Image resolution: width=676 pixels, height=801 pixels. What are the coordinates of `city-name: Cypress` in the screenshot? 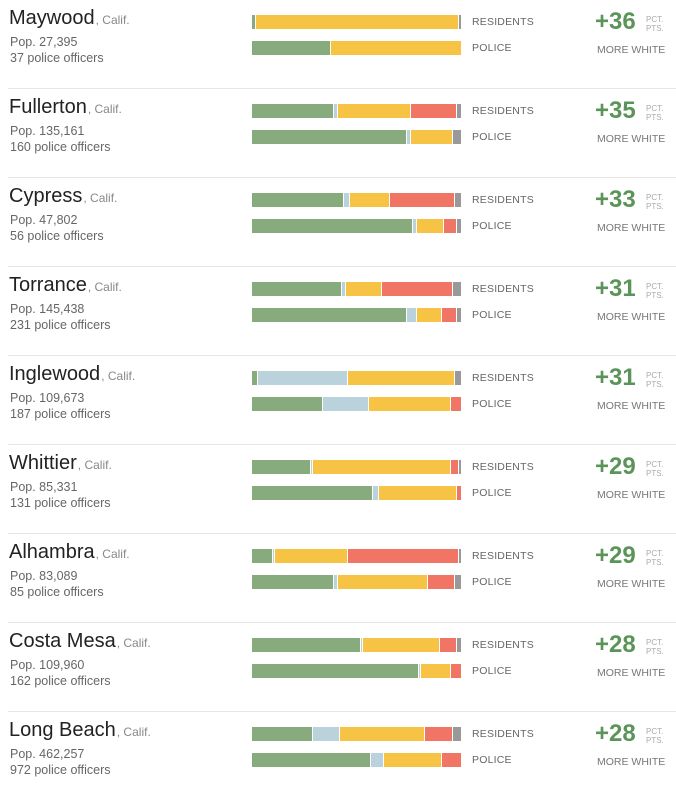 It's located at (46, 196).